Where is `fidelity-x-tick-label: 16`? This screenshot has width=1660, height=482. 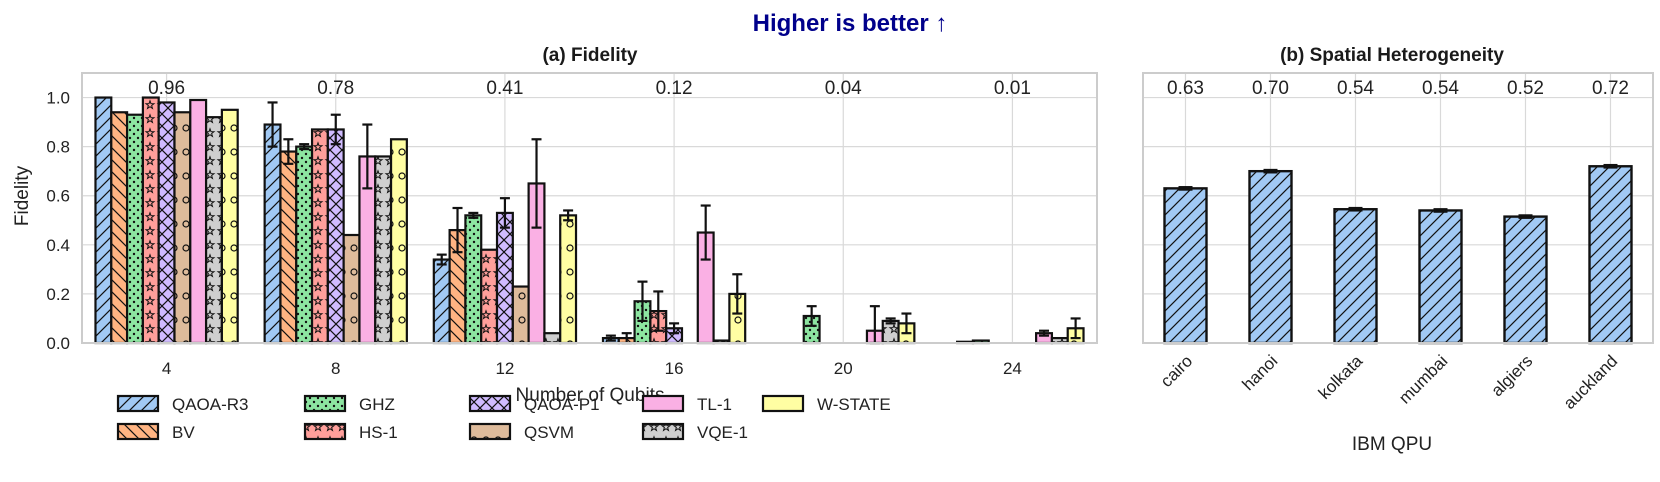 fidelity-x-tick-label: 16 is located at coordinates (674, 368).